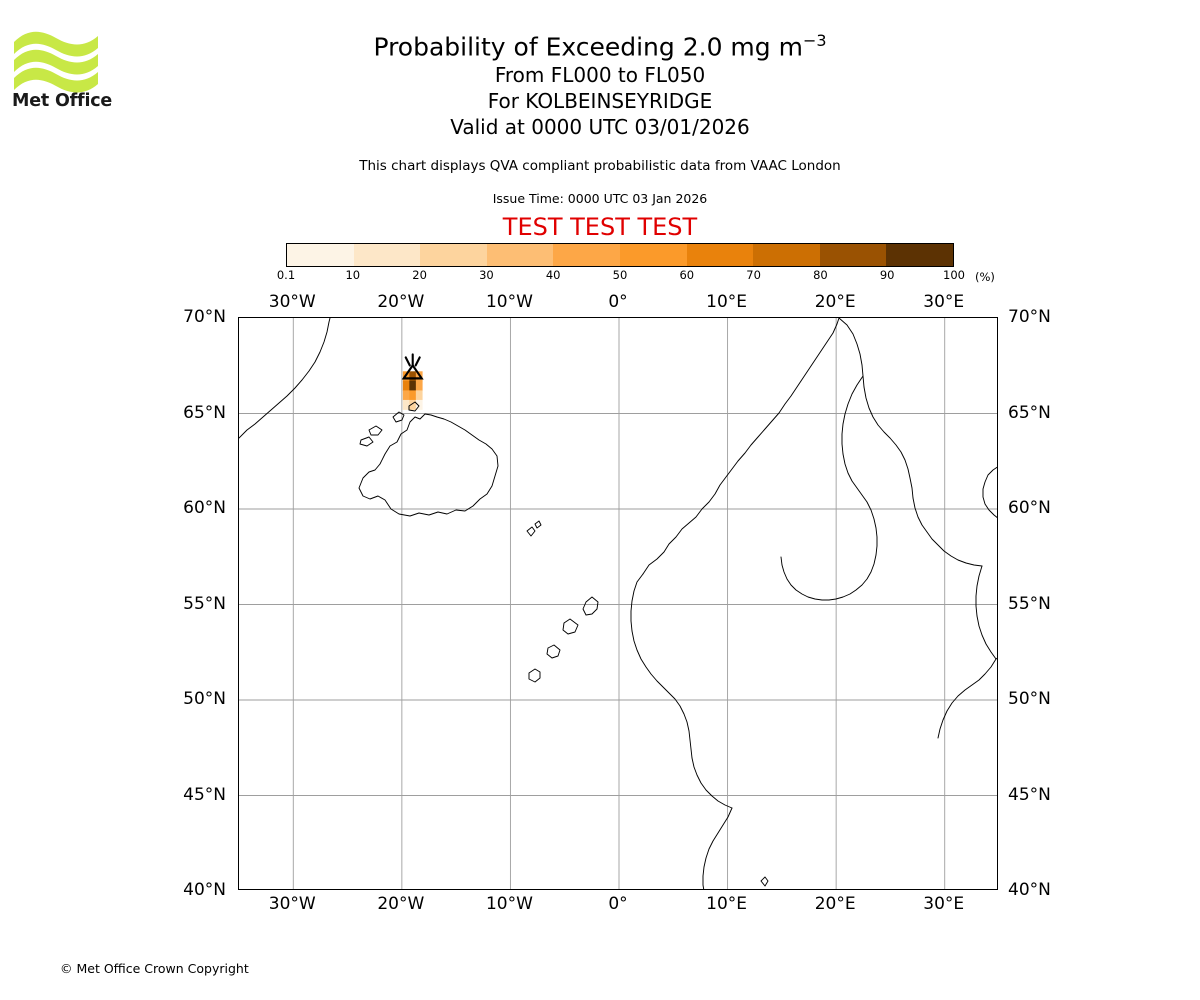 This screenshot has height=1000, width=1200. I want to click on lon-tick-0°-top: 0°, so click(618, 302).